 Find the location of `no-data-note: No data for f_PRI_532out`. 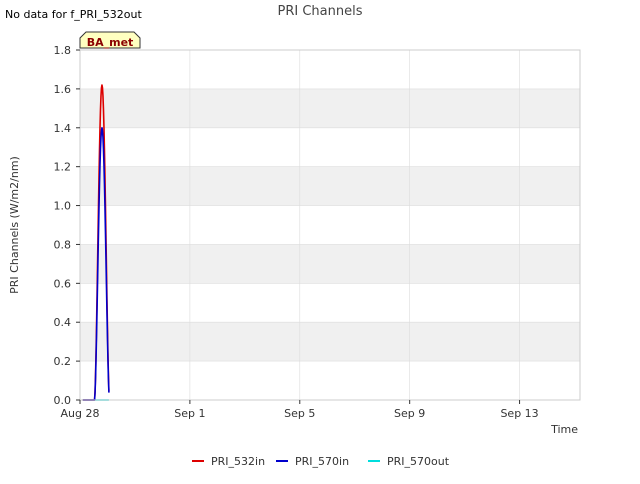

no-data-note: No data for f_PRI_532out is located at coordinates (73, 14).